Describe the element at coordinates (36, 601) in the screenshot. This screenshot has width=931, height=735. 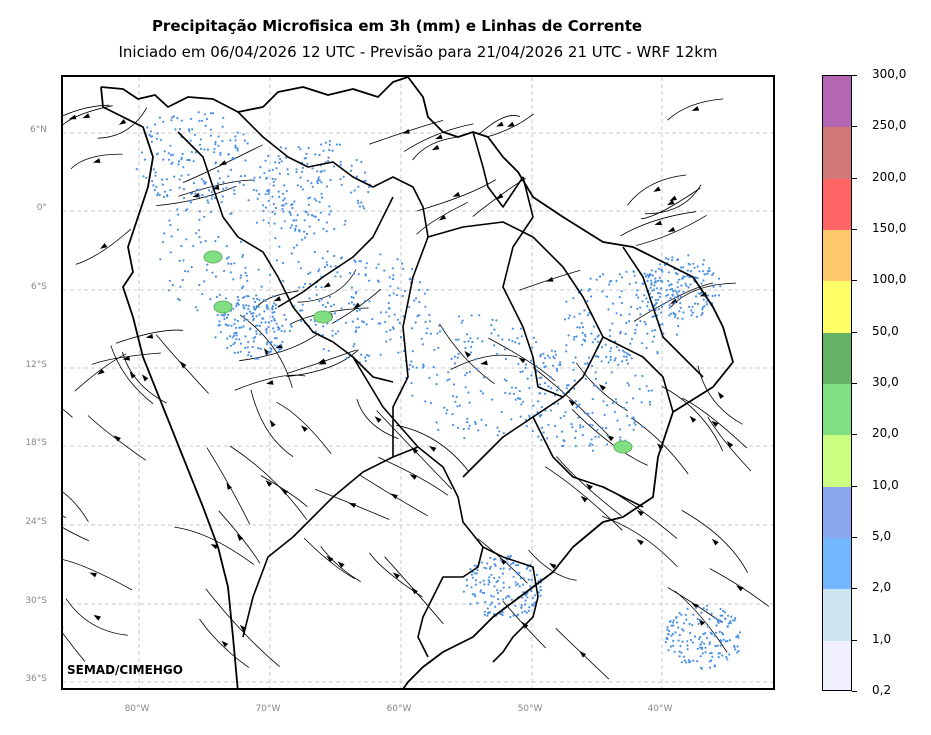
I see `lat-label-30s: 30°S` at that location.